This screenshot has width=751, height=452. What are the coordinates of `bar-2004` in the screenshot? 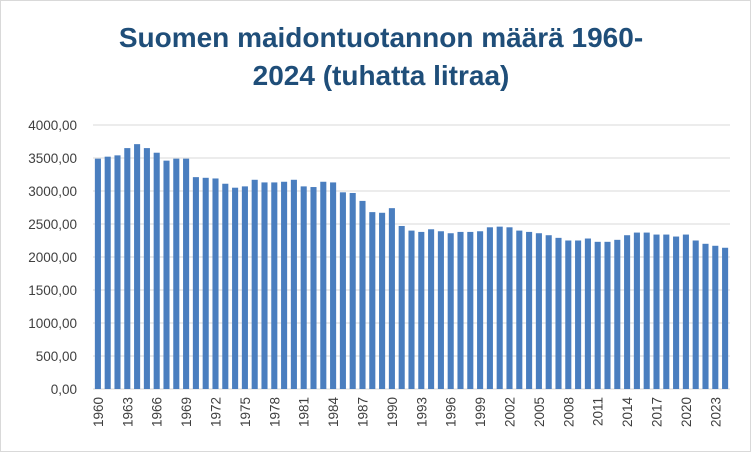 It's located at (529, 310).